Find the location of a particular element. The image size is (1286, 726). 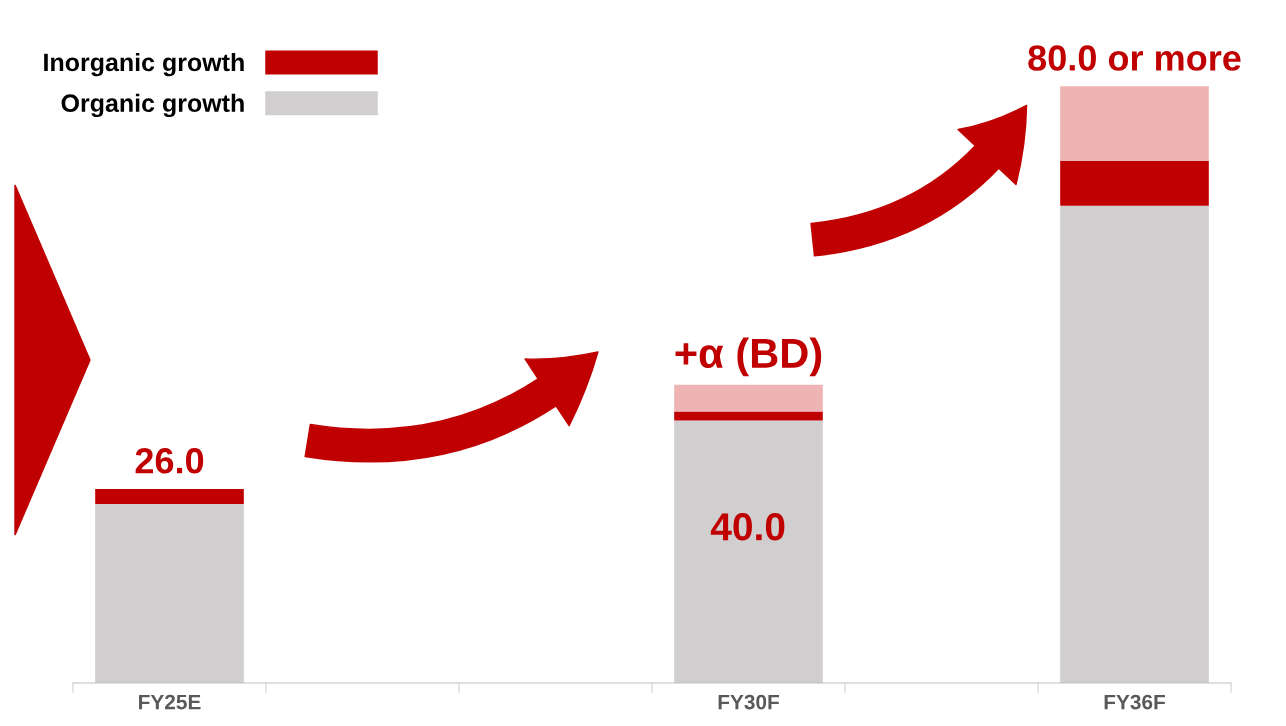

x-tick-label: FY36F is located at coordinates (1134, 702).